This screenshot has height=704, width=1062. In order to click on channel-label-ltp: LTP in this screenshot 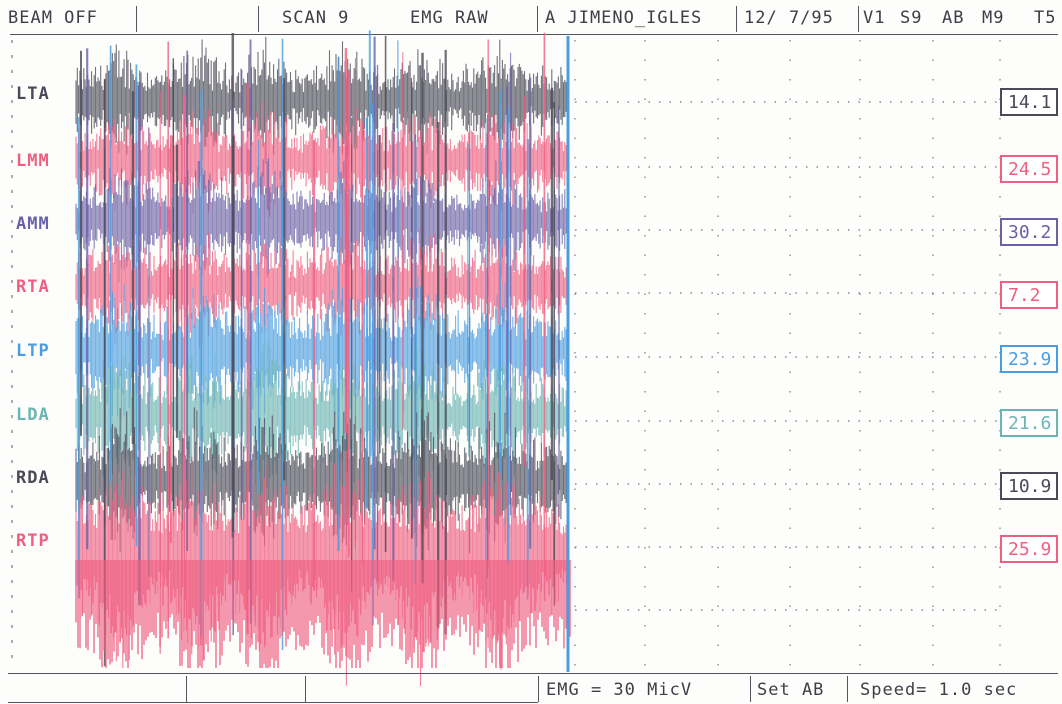, I will do `click(33, 351)`.